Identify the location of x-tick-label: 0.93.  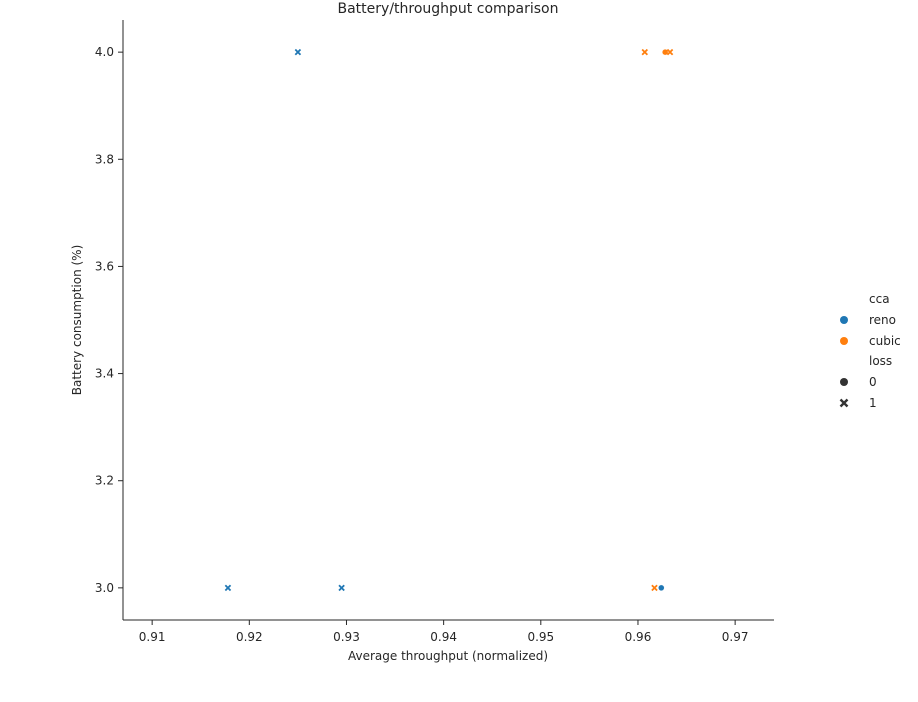
(346, 637).